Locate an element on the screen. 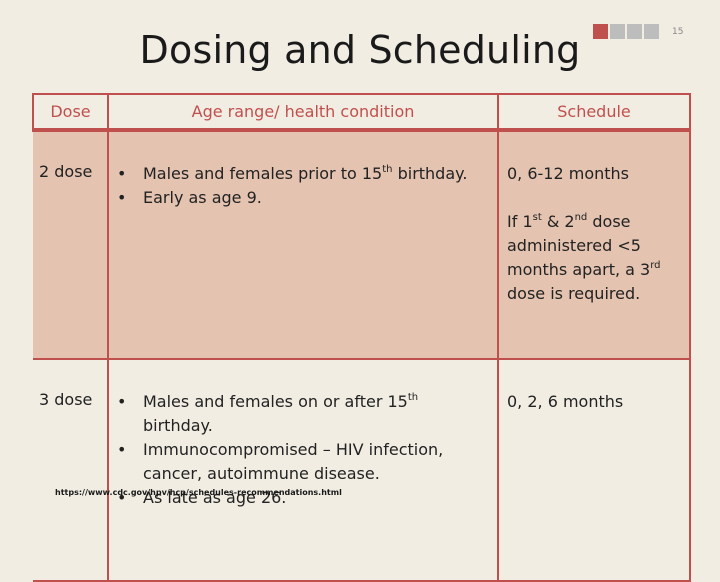  note-part: dose is required. is located at coordinates (574, 293).